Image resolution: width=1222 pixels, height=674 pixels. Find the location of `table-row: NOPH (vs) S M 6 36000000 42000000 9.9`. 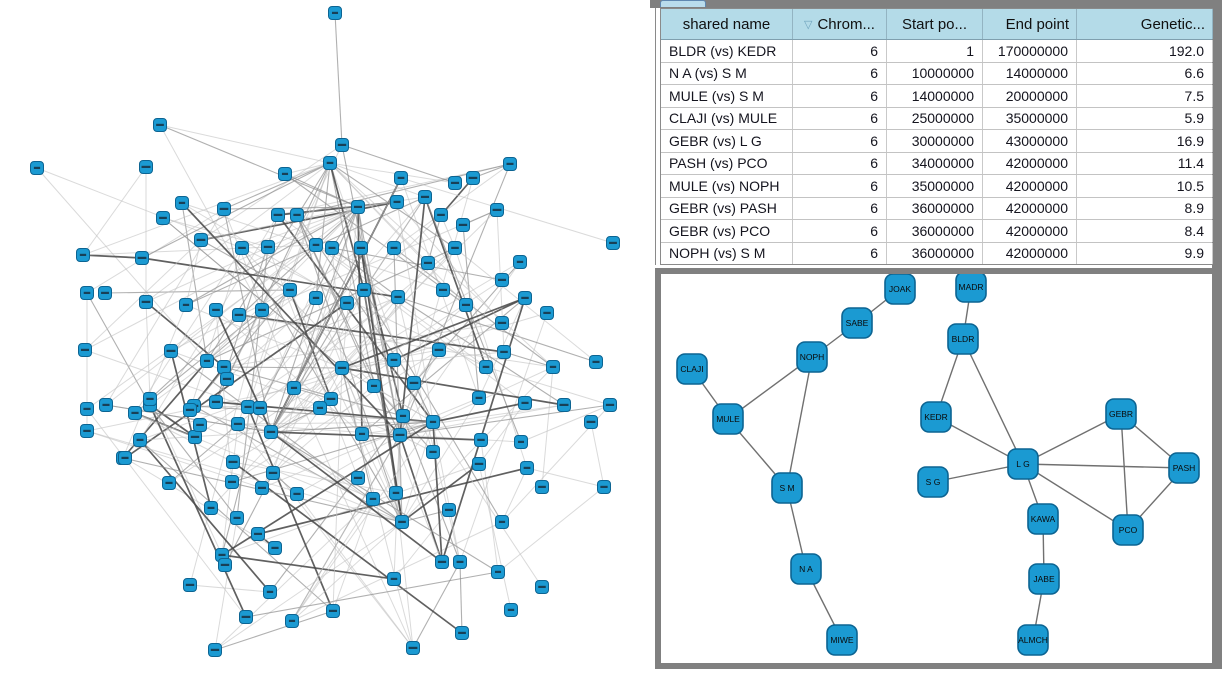

table-row: NOPH (vs) S M 6 36000000 42000000 9.9 is located at coordinates (937, 253).